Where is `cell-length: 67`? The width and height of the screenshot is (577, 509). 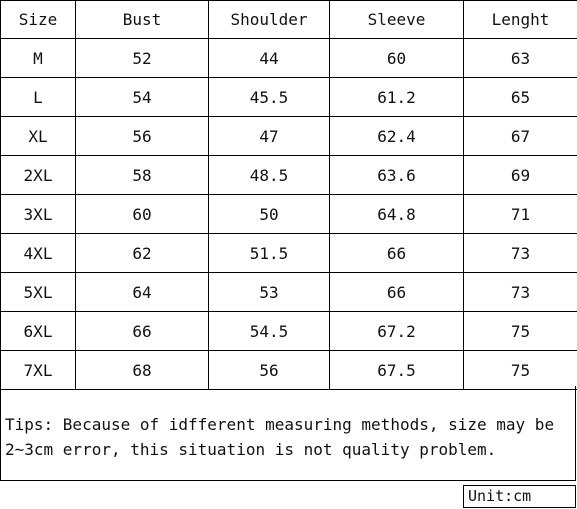 cell-length: 67 is located at coordinates (520, 136).